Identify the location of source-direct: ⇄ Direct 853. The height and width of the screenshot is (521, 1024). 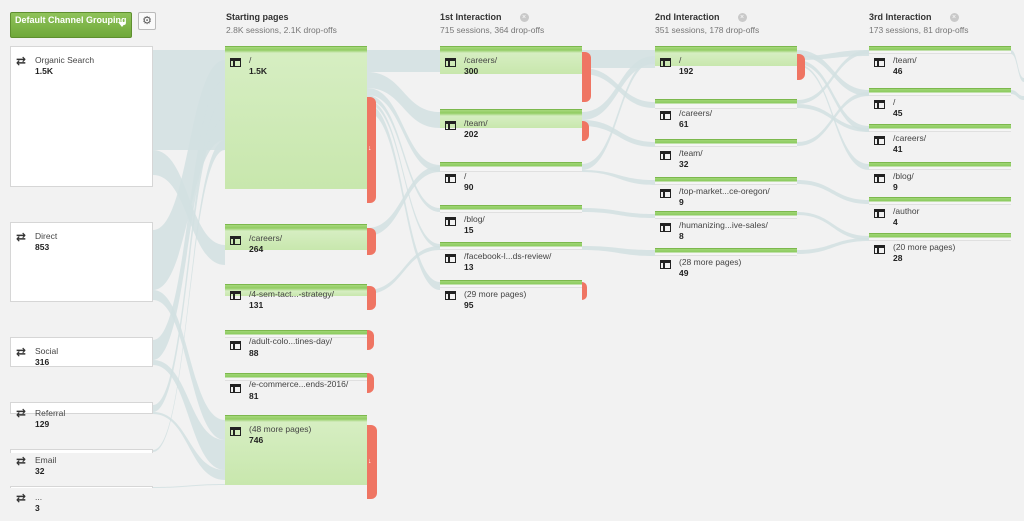
(81, 262).